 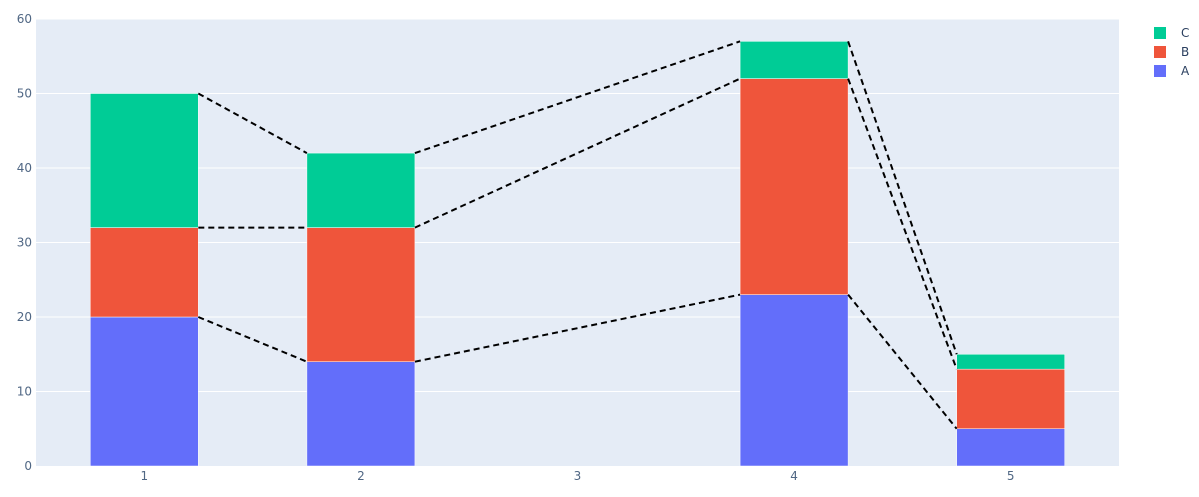 I want to click on x-tick-label: 5, so click(x=1011, y=476).